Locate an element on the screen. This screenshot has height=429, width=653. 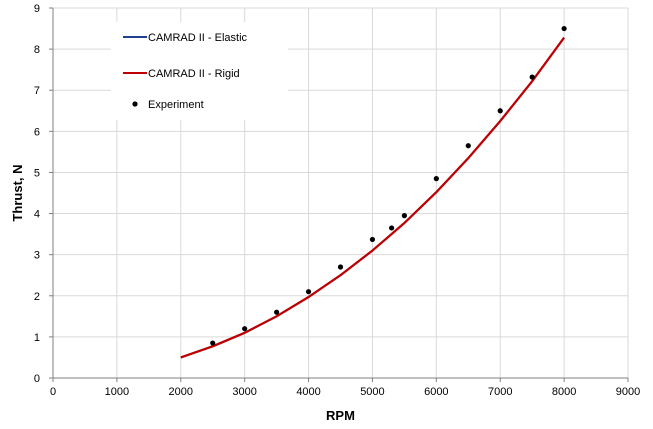
x-tick-label: 5000 is located at coordinates (372, 392).